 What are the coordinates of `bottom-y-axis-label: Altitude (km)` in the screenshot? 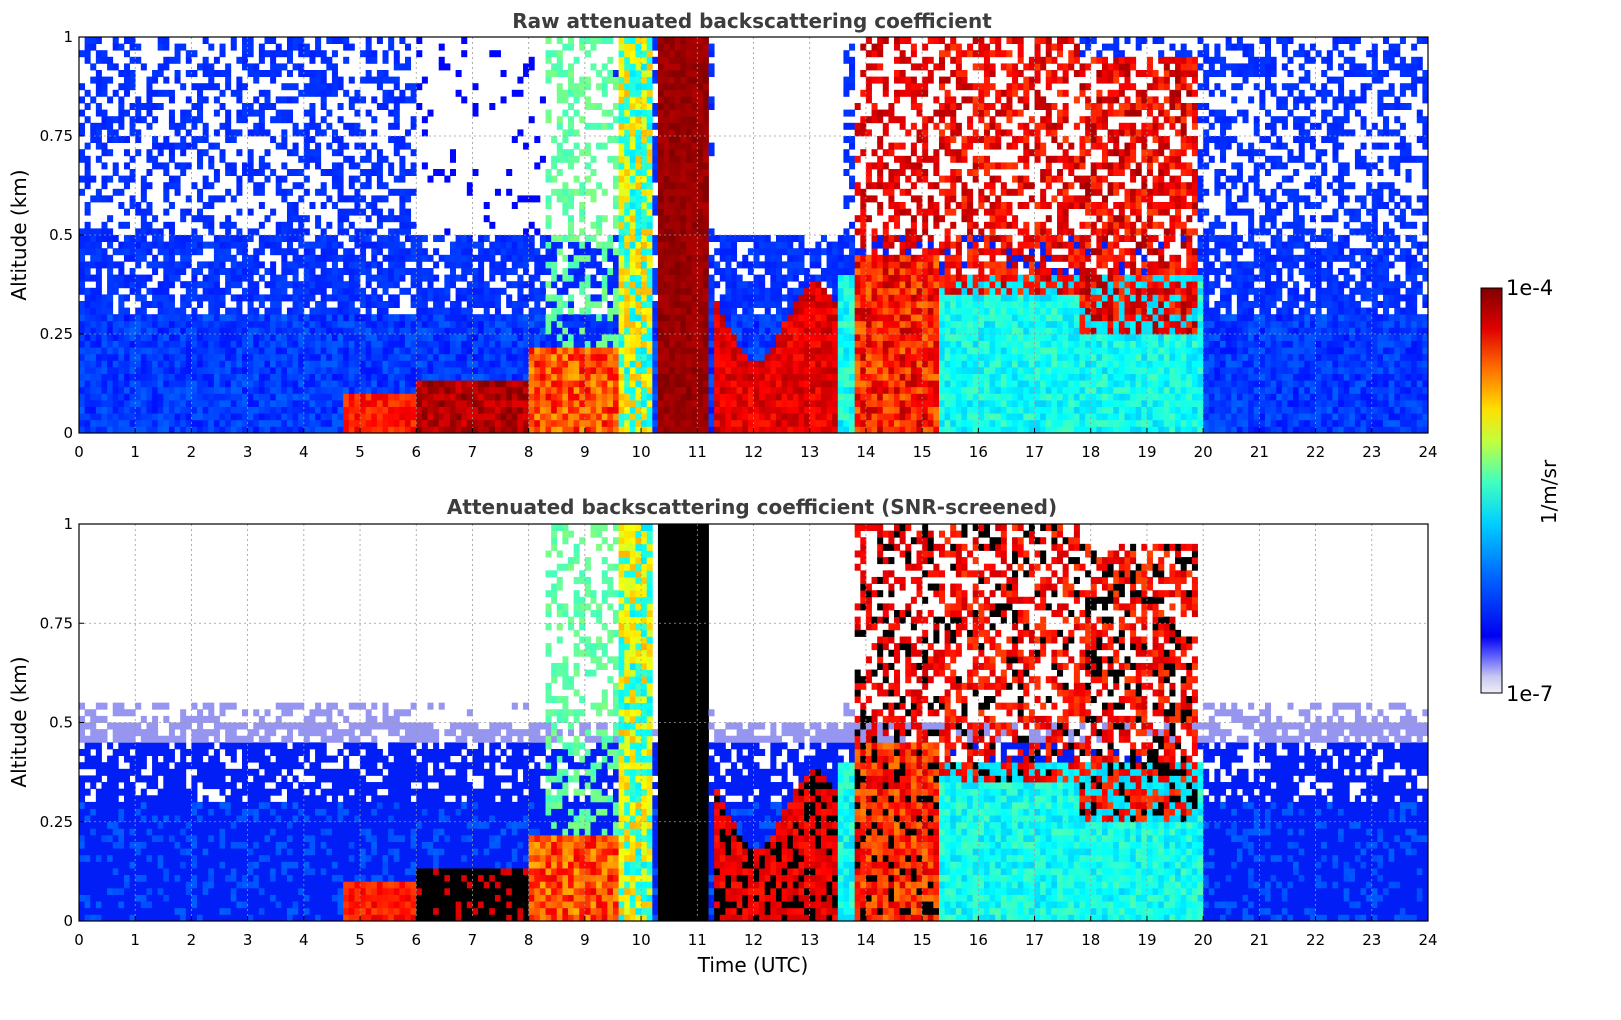 It's located at (19, 721).